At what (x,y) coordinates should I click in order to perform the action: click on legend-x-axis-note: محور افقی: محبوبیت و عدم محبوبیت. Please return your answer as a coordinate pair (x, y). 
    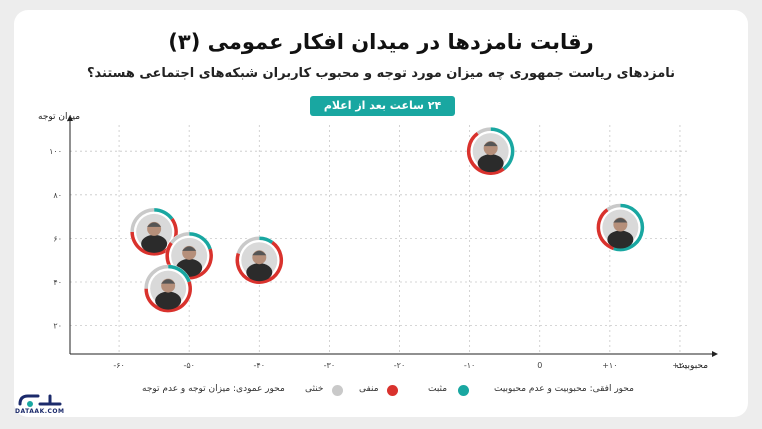
    Looking at the image, I should click on (564, 389).